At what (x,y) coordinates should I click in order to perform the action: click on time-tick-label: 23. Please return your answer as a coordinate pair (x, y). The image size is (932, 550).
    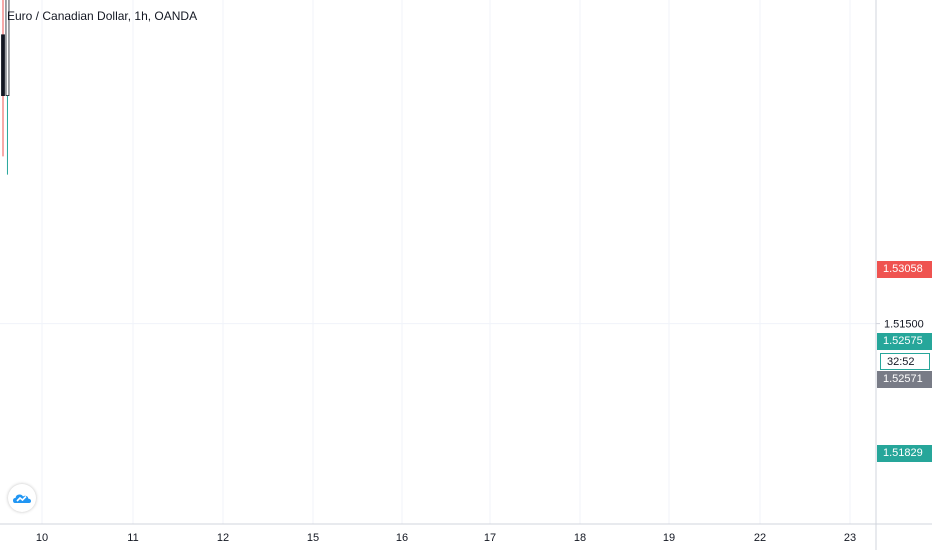
    Looking at the image, I should click on (850, 538).